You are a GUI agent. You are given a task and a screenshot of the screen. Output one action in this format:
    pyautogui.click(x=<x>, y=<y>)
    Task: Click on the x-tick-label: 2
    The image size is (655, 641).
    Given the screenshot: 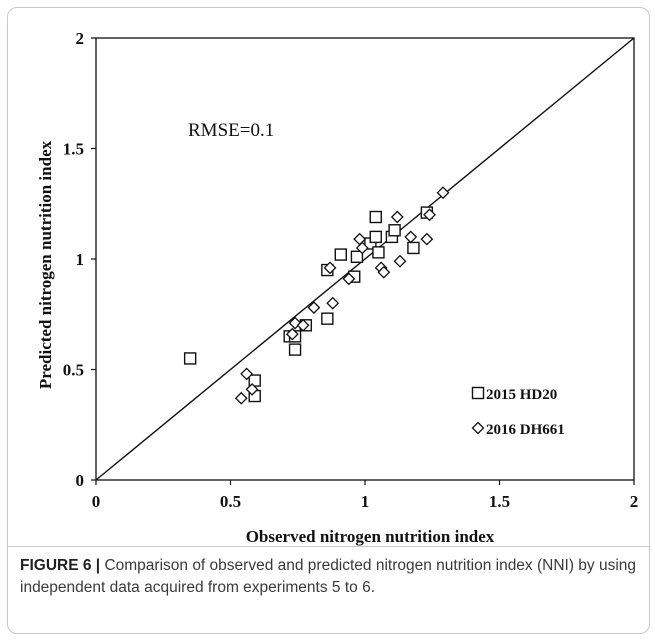 What is the action you would take?
    pyautogui.click(x=634, y=501)
    